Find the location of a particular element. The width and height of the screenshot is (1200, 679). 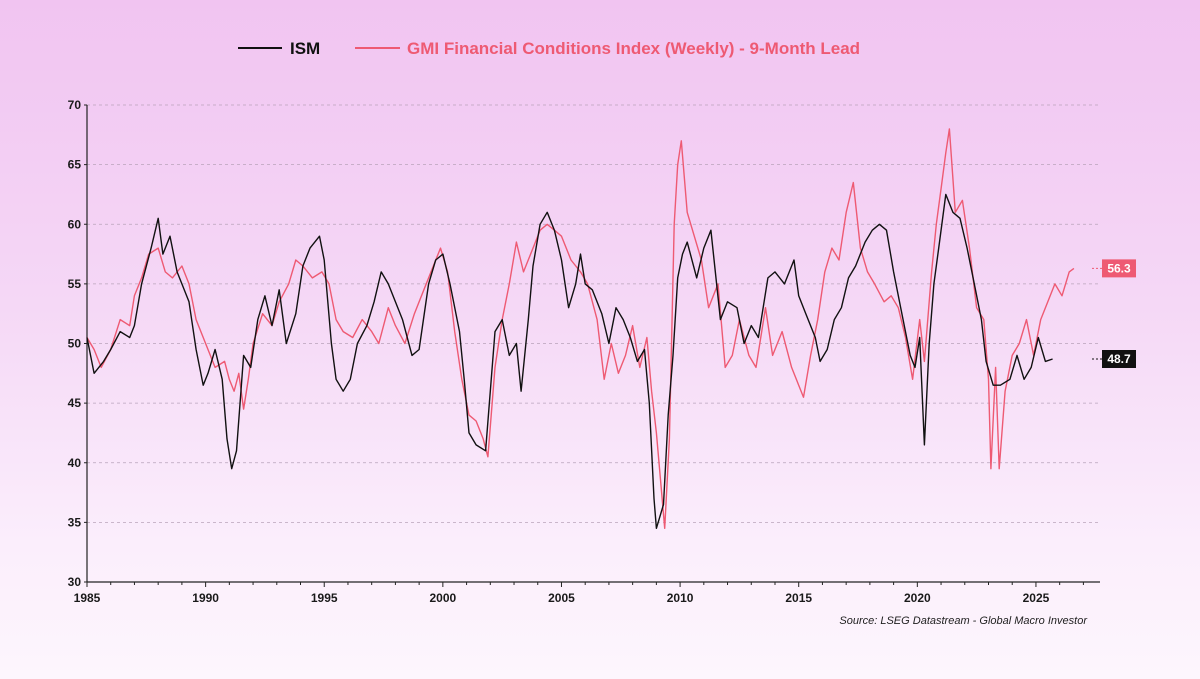

x-tick-label: 2010 is located at coordinates (680, 598).